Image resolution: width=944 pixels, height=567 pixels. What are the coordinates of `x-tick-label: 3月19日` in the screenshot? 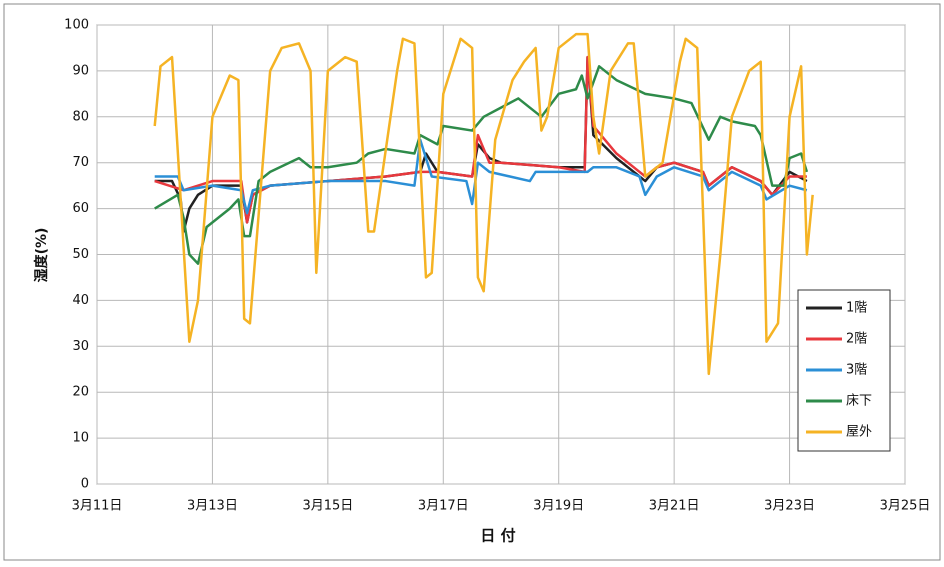 It's located at (558, 506).